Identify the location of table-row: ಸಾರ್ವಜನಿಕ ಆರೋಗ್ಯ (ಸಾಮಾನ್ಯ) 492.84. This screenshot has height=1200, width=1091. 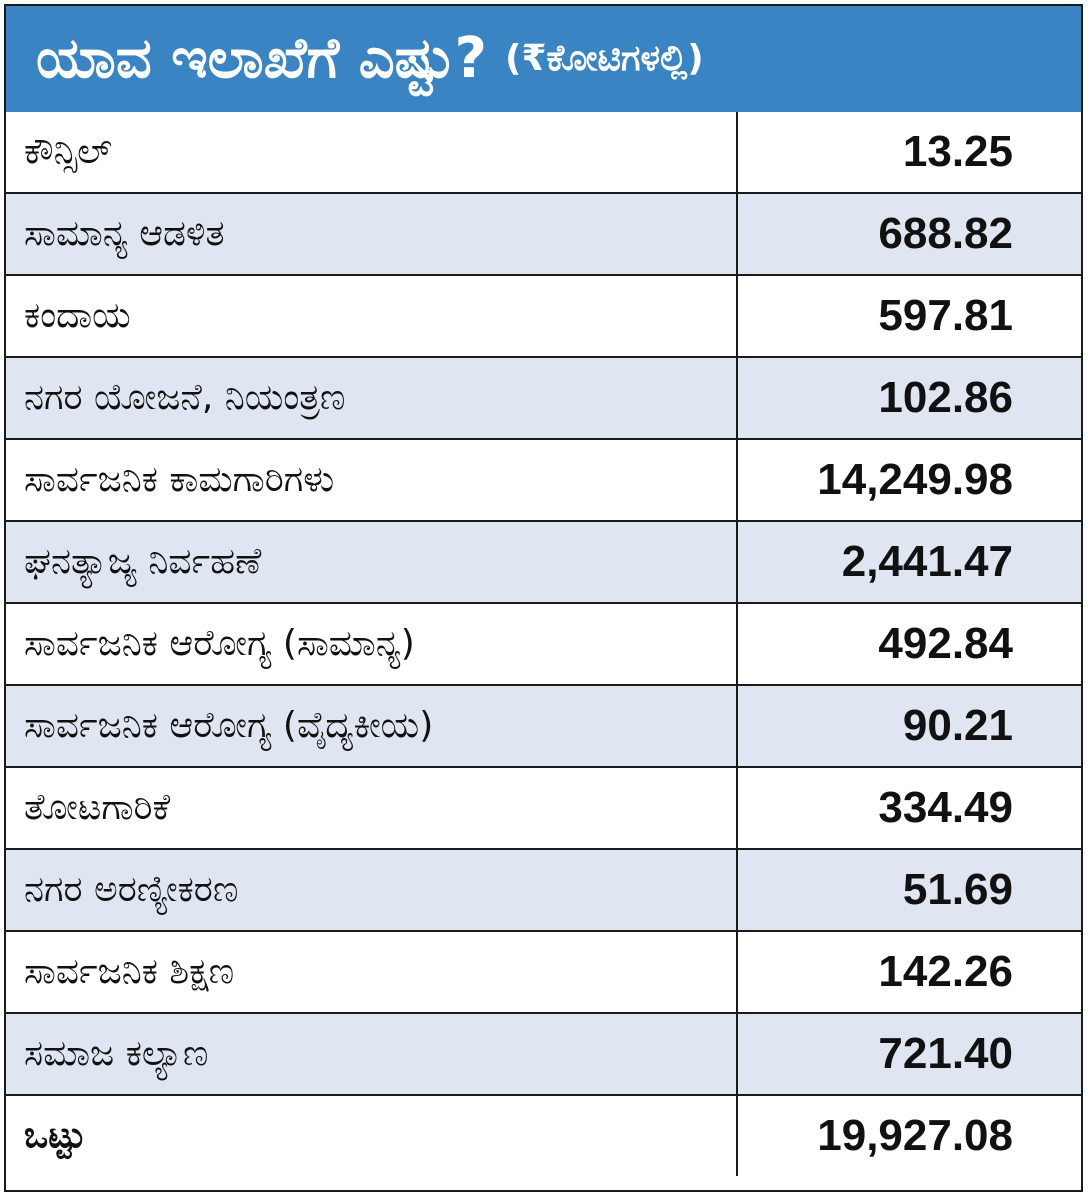
(543, 643).